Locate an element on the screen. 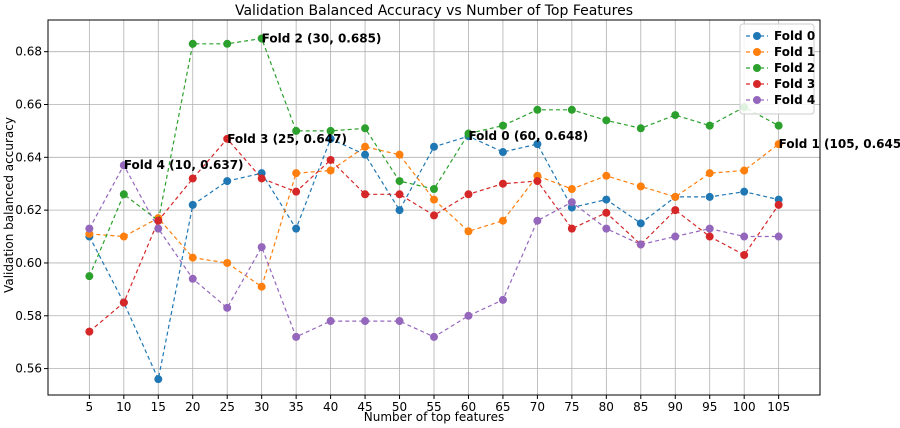 This screenshot has height=428, width=900. legend-label: Fold 4 is located at coordinates (794, 100).